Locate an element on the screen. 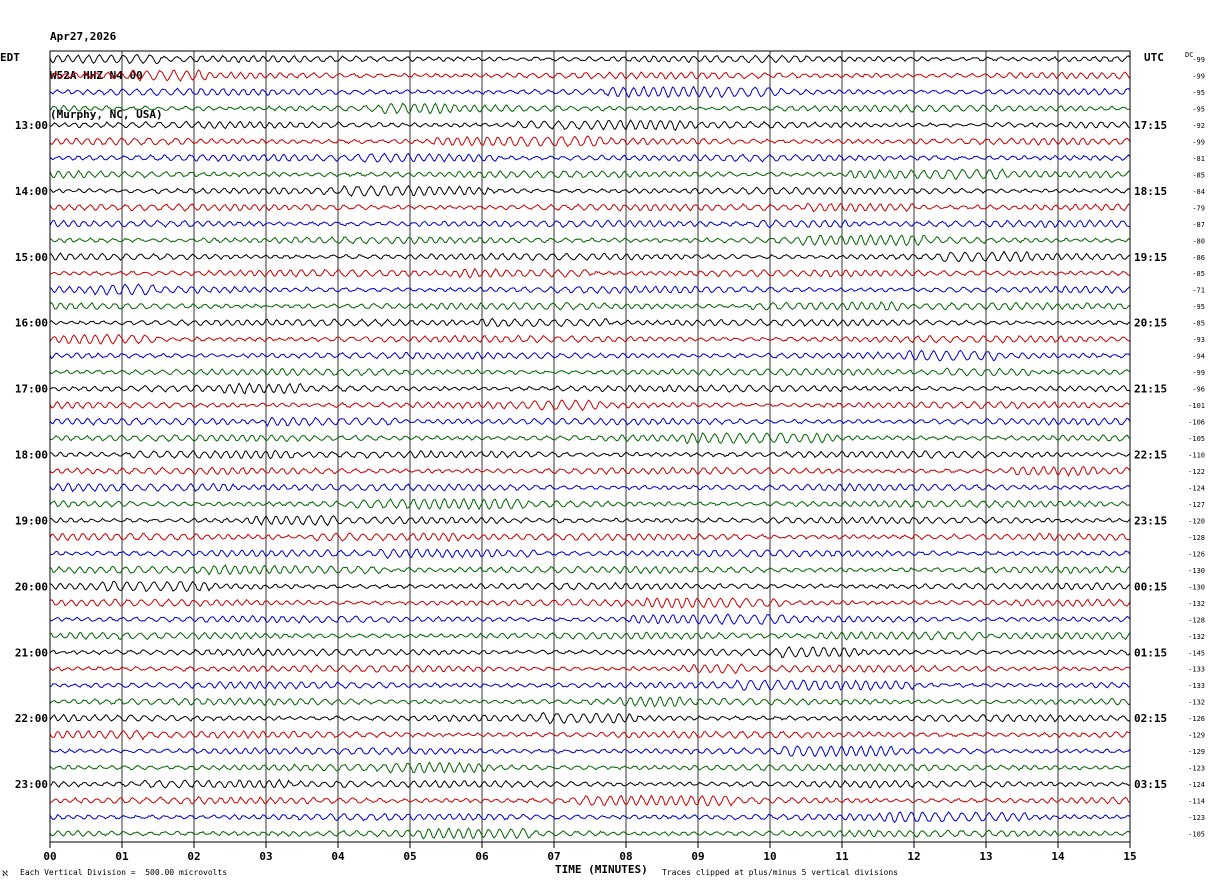 Image resolution: width=1210 pixels, height=886 pixels. edt-time-label: 18:00 is located at coordinates (31, 455).